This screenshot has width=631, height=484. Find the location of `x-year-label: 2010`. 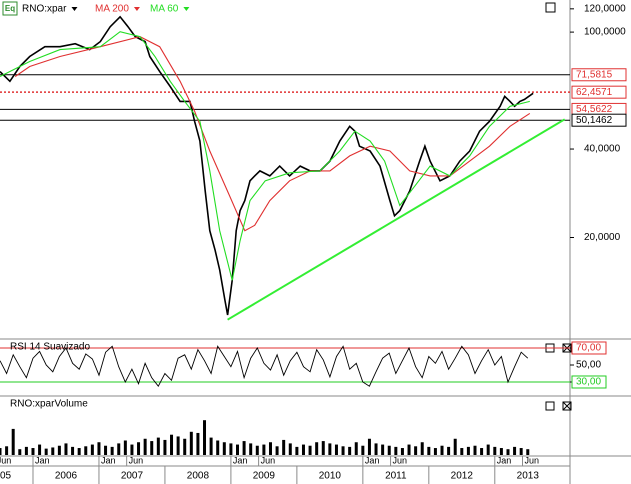

x-year-label: 2010 is located at coordinates (330, 476).